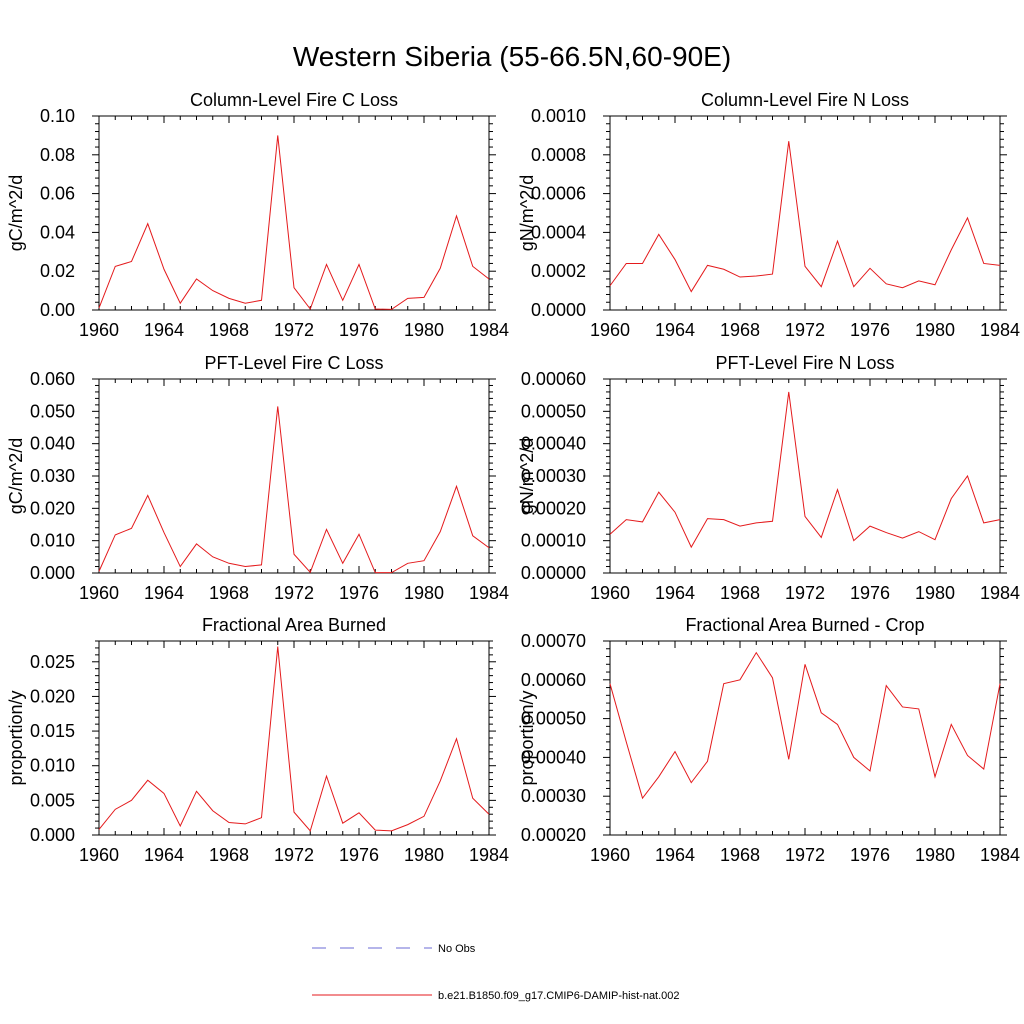 This screenshot has height=1024, width=1024. I want to click on y-tick-label: 0.00070, so click(553, 641).